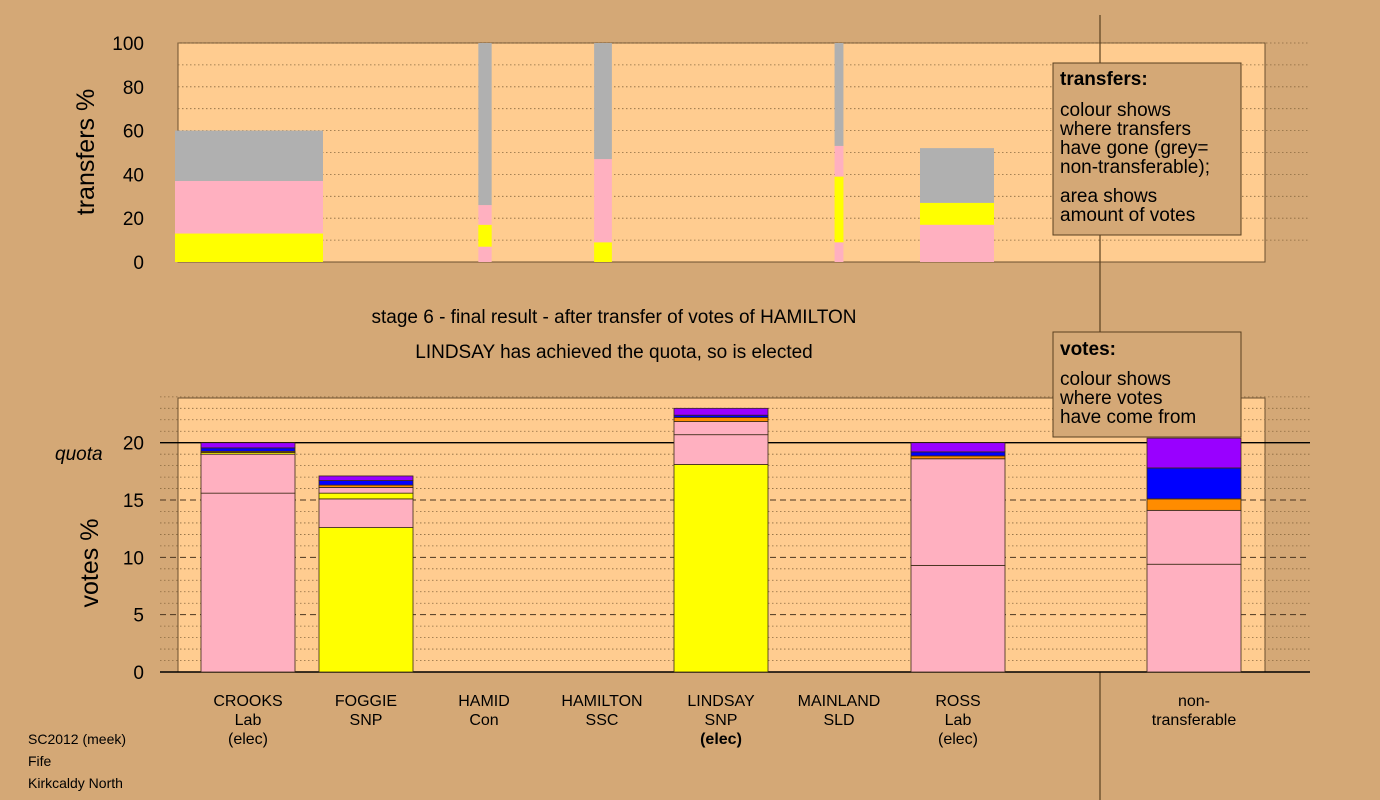 Image resolution: width=1380 pixels, height=800 pixels. Describe the element at coordinates (77, 761) in the screenshot. I see `footer-info: SC2012 (meek) Fife Kirkcaldy North` at that location.